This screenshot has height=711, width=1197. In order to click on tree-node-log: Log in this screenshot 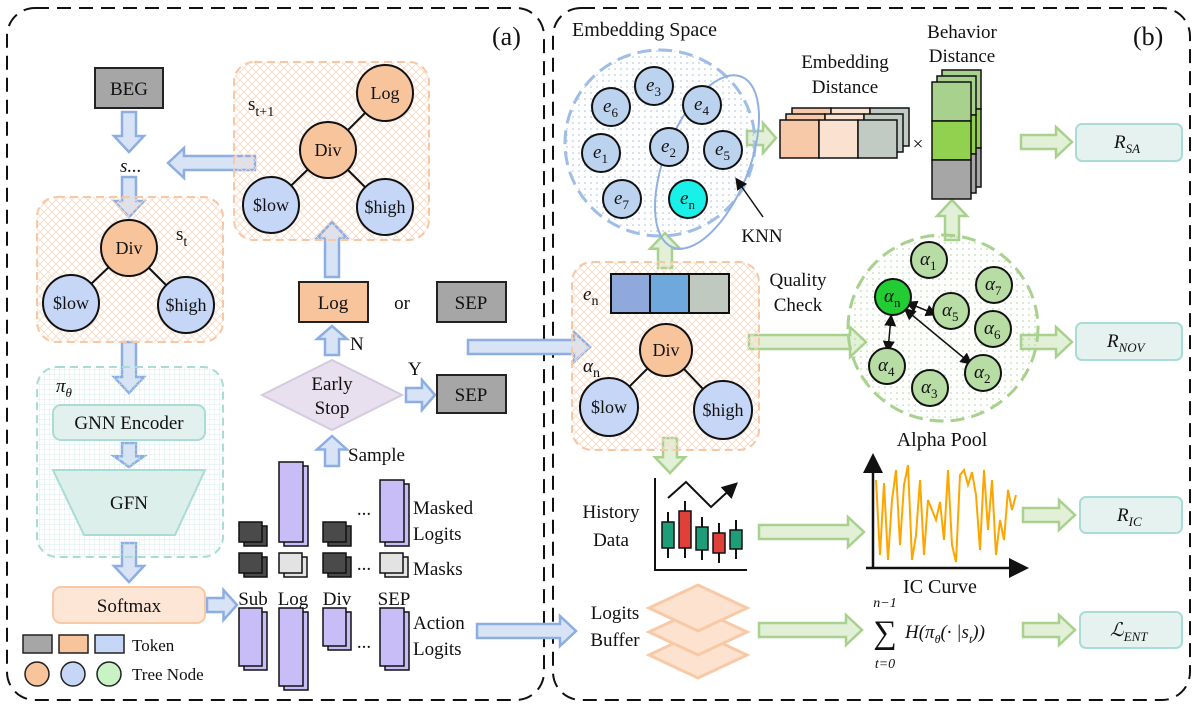, I will do `click(385, 93)`.